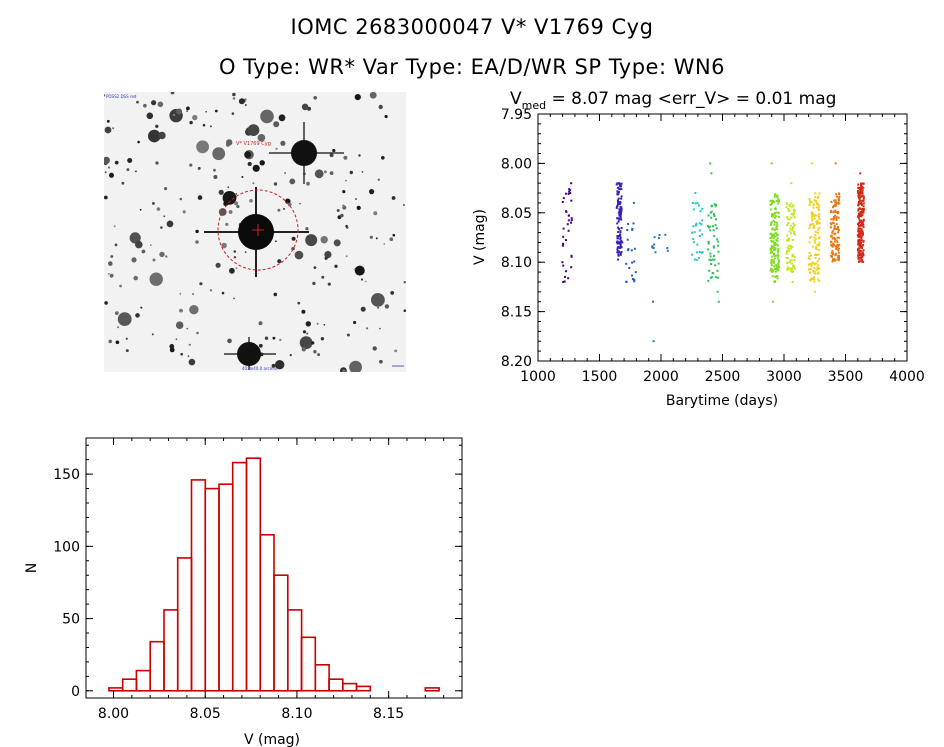 The width and height of the screenshot is (944, 747). I want to click on target-star, so click(256, 232).